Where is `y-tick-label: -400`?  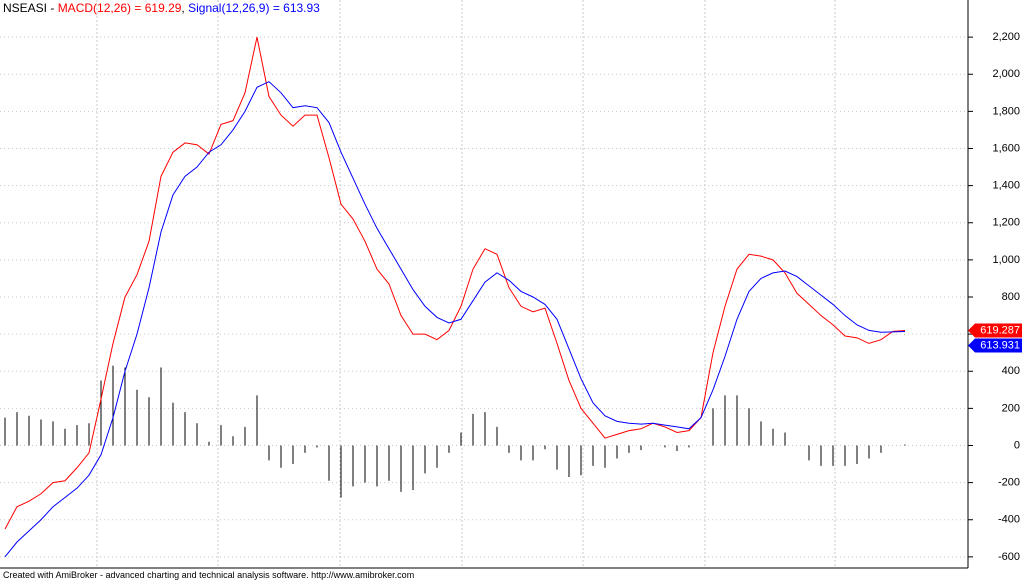 y-tick-label: -400 is located at coordinates (1009, 520).